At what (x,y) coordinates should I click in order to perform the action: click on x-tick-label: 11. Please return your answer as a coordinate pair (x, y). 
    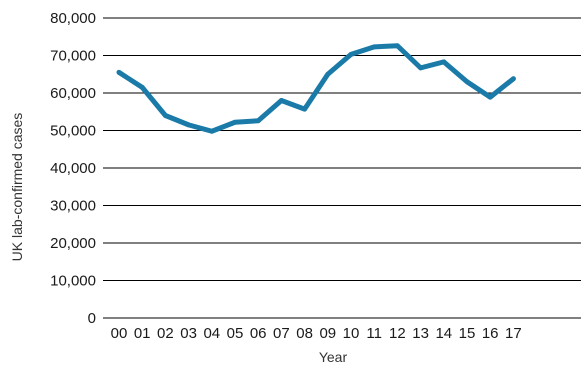
    Looking at the image, I should click on (374, 333).